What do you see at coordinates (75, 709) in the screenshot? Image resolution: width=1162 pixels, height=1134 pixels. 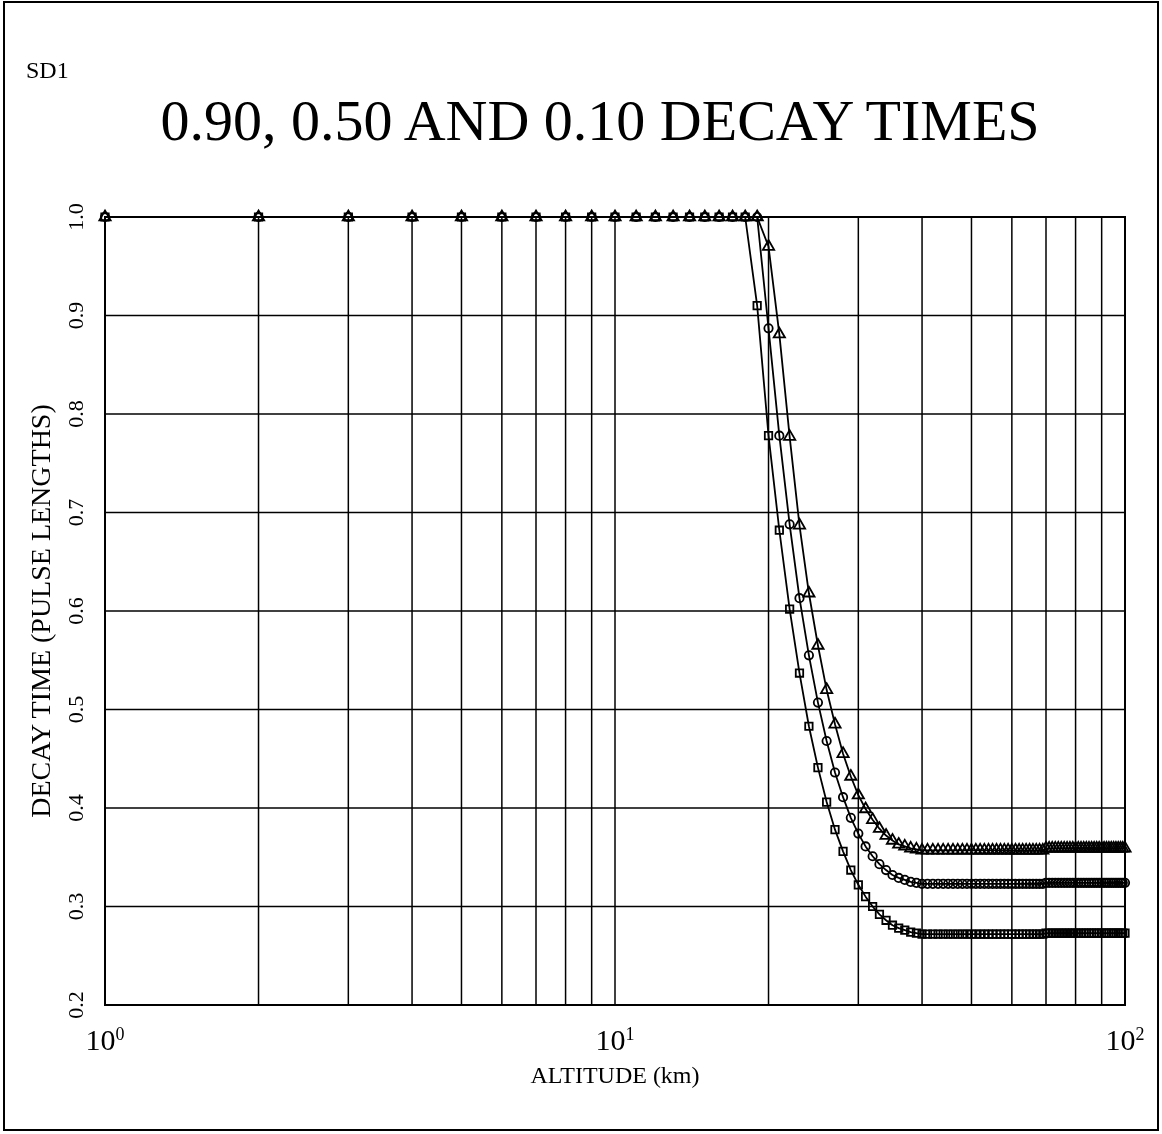 I see `y-tick-label: 0.5` at bounding box center [75, 709].